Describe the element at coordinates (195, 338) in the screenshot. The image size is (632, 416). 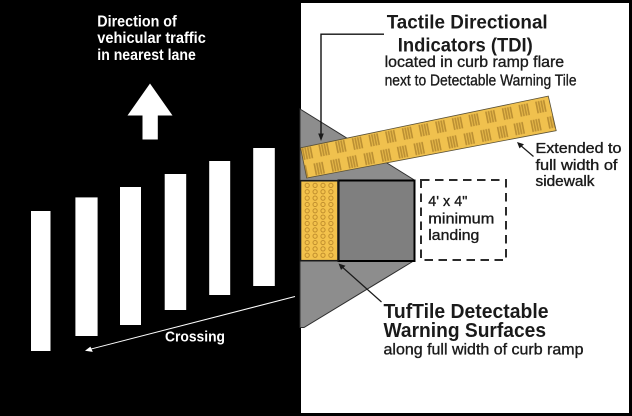
I see `svg-text: Crossing` at that location.